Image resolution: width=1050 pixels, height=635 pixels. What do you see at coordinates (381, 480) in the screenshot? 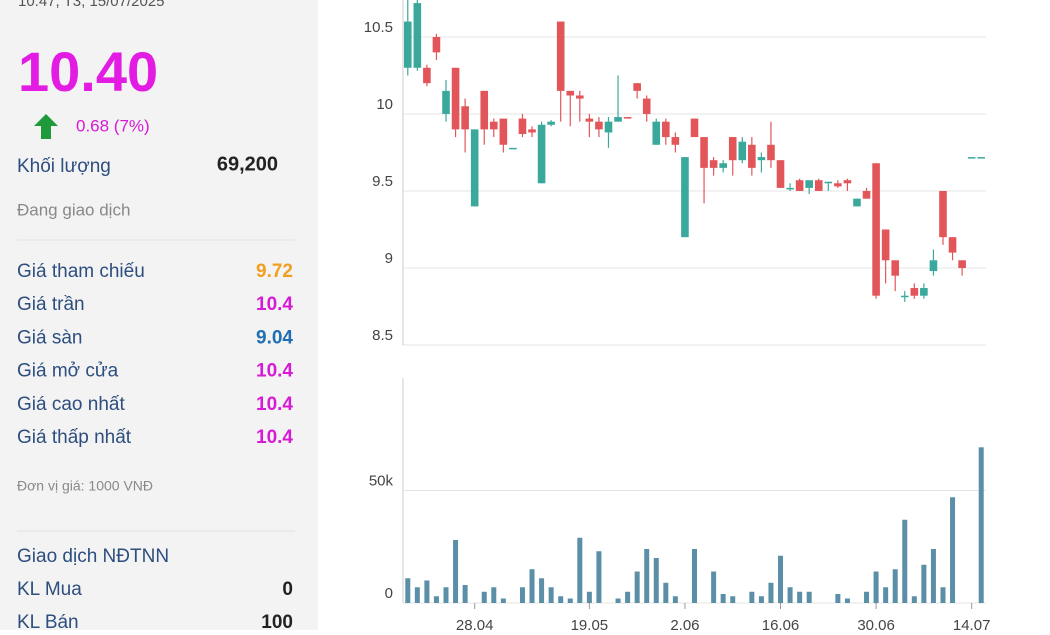
I see `y-tick-label: 50k` at bounding box center [381, 480].